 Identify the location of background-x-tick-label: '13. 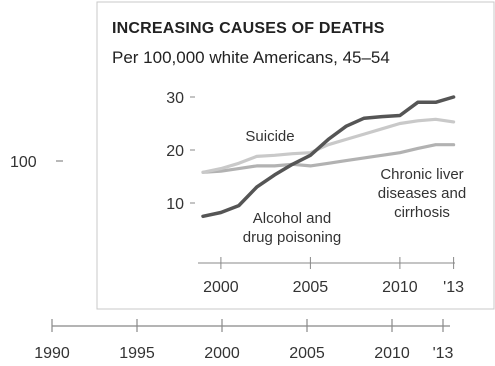
(443, 353).